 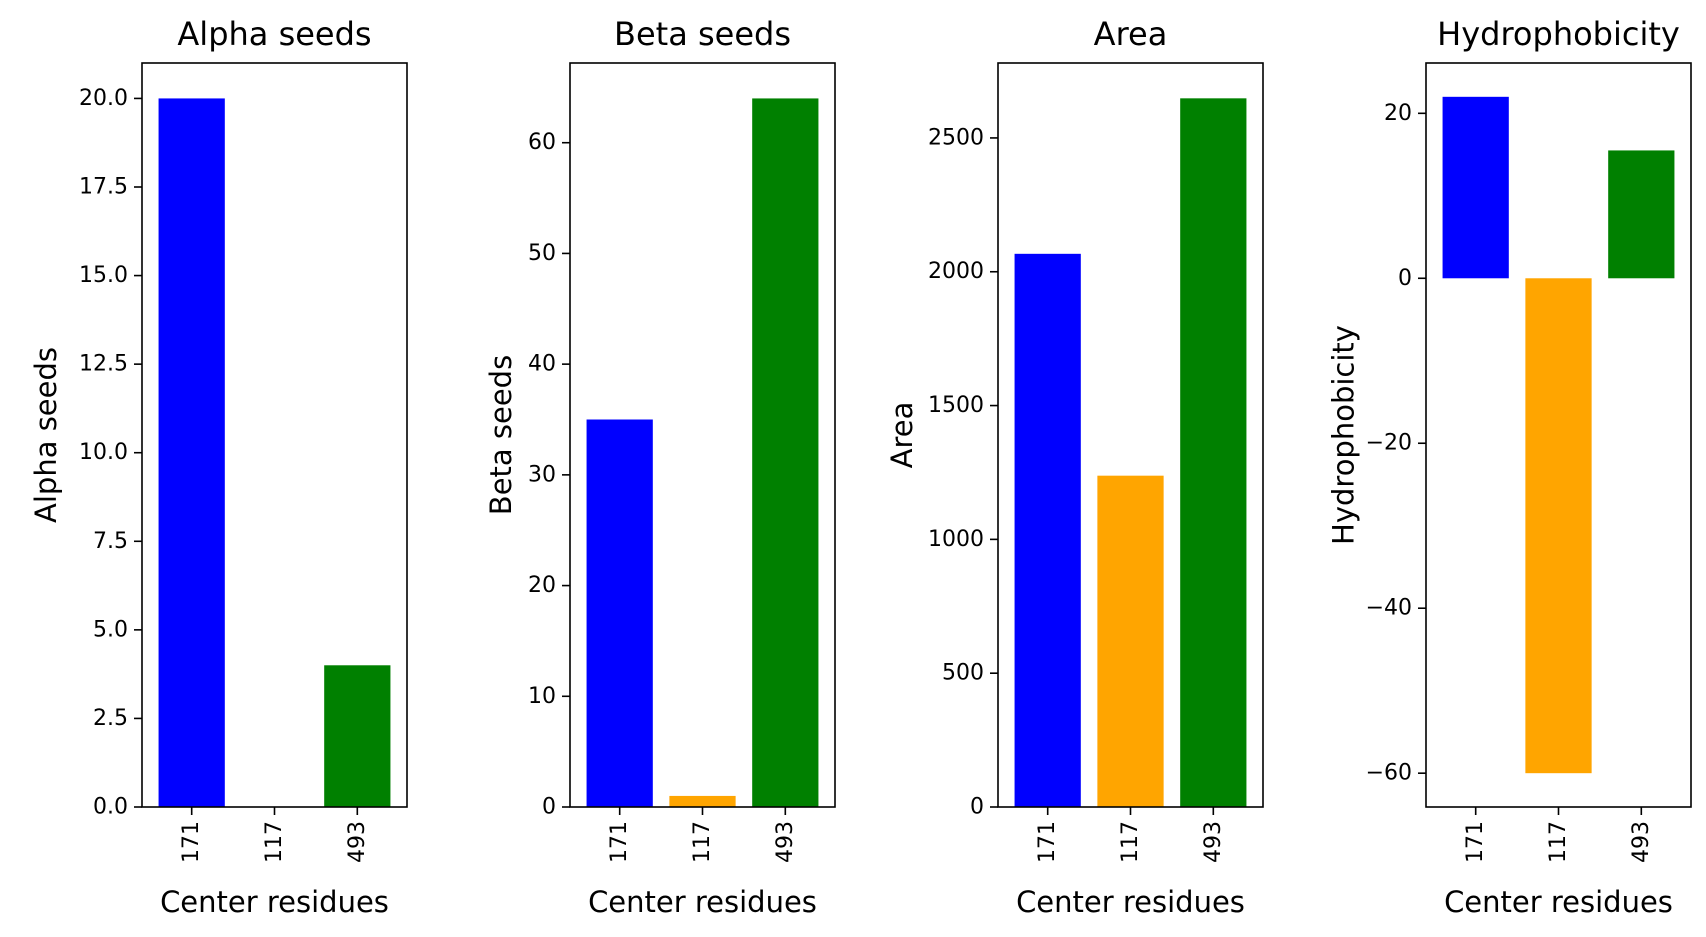 I want to click on y-tick-label: 10, so click(x=542, y=696).